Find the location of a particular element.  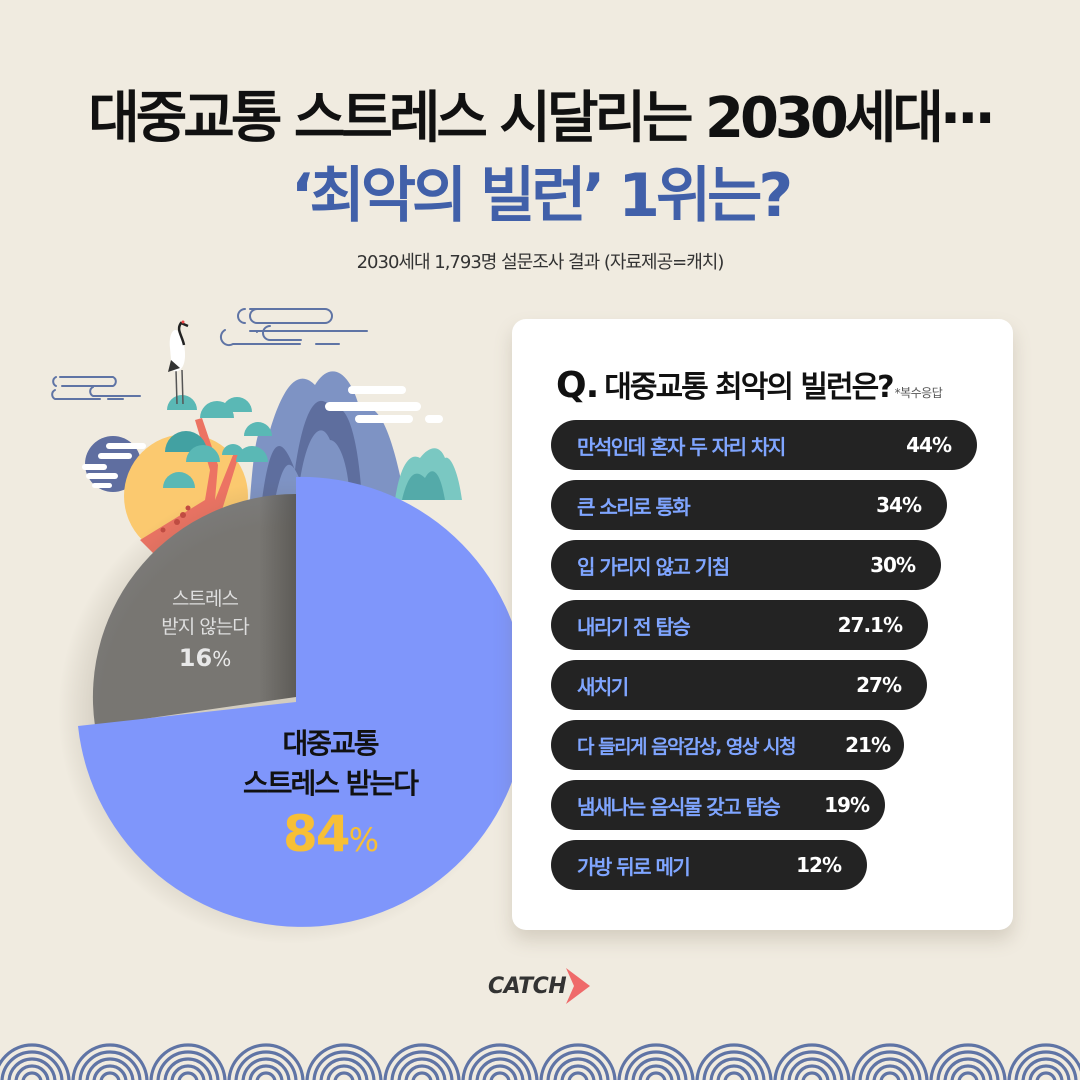

bar-value: 34% is located at coordinates (899, 505).